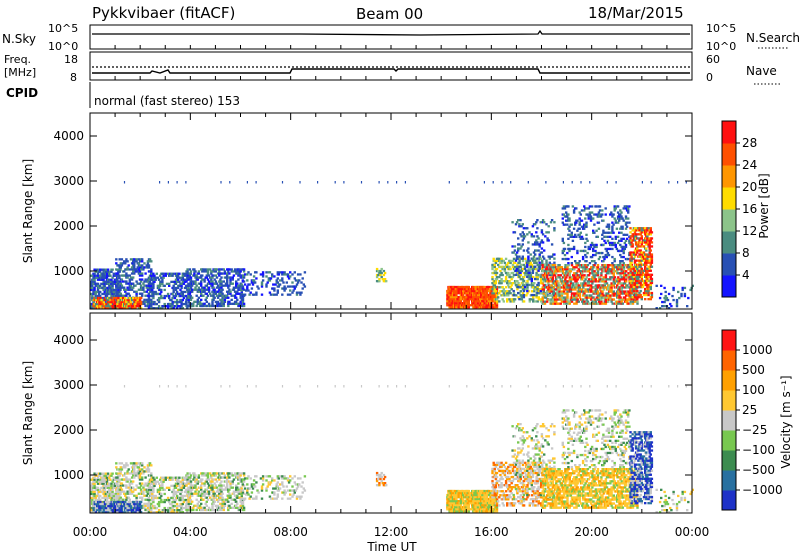 The width and height of the screenshot is (800, 554). I want to click on beam-title: Beam 00, so click(389, 14).